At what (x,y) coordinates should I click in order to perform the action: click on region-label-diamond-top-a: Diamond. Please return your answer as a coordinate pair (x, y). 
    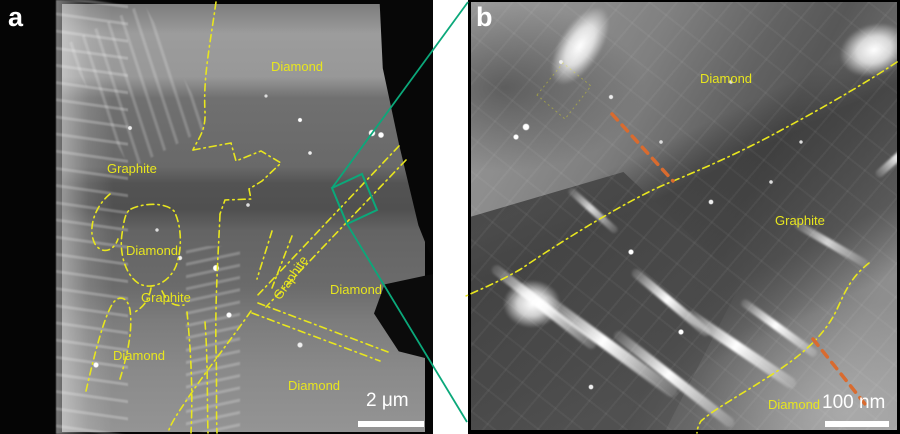
    Looking at the image, I should click on (297, 66).